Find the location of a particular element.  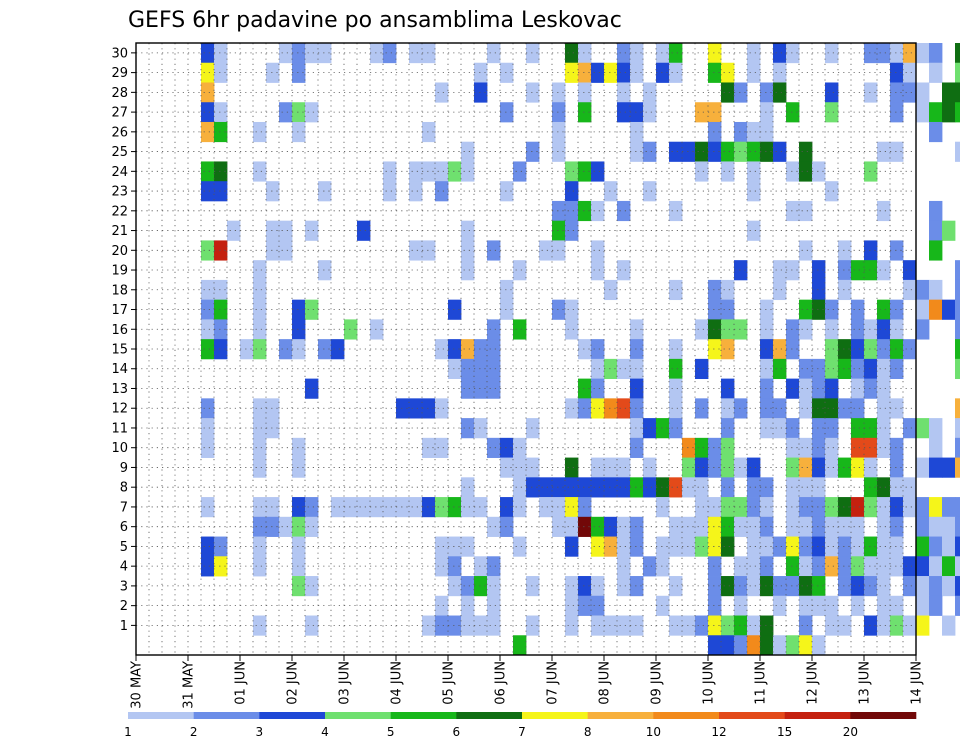

x-tick-label: 11 JUN is located at coordinates (761, 683).